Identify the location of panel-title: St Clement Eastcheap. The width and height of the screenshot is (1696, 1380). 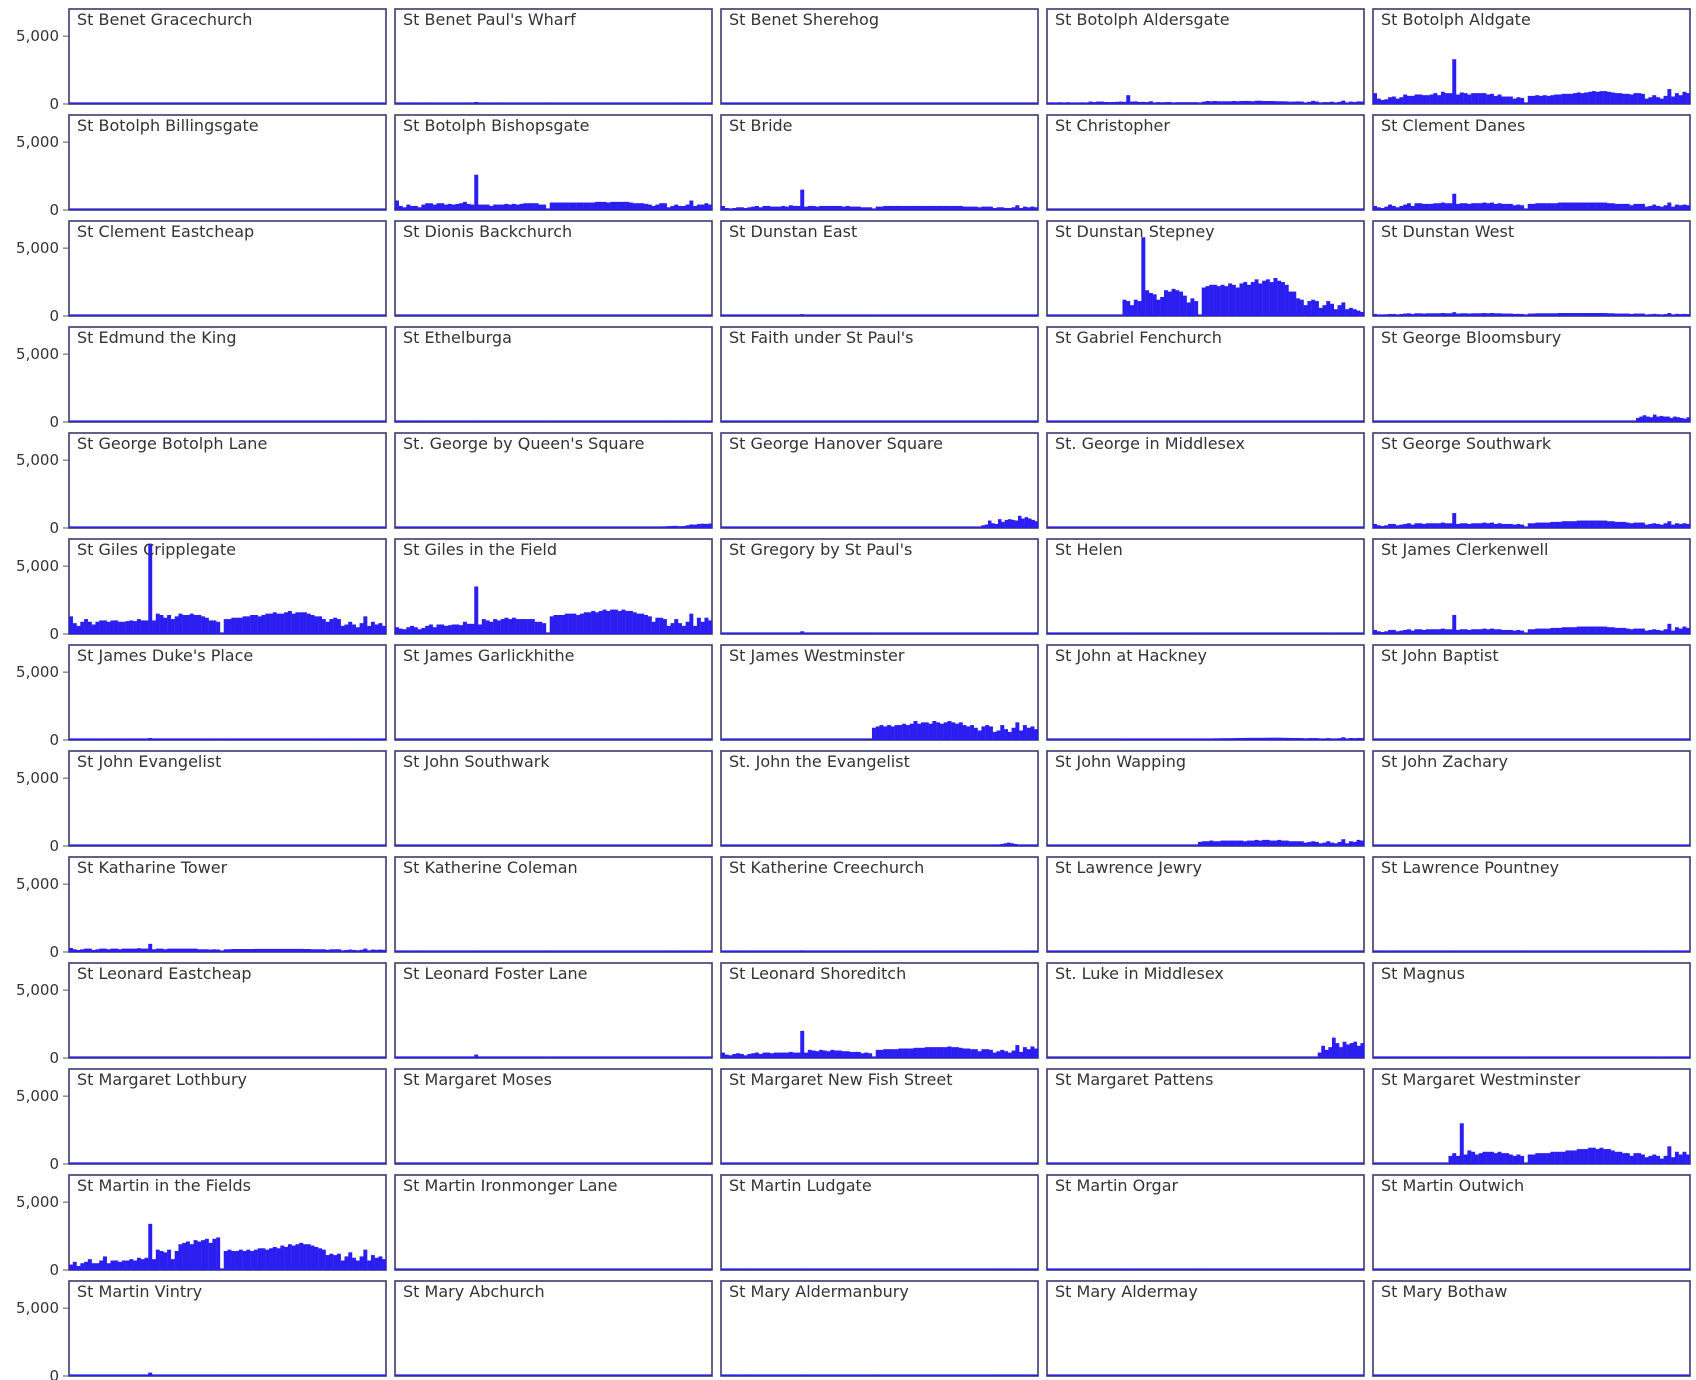
(165, 231).